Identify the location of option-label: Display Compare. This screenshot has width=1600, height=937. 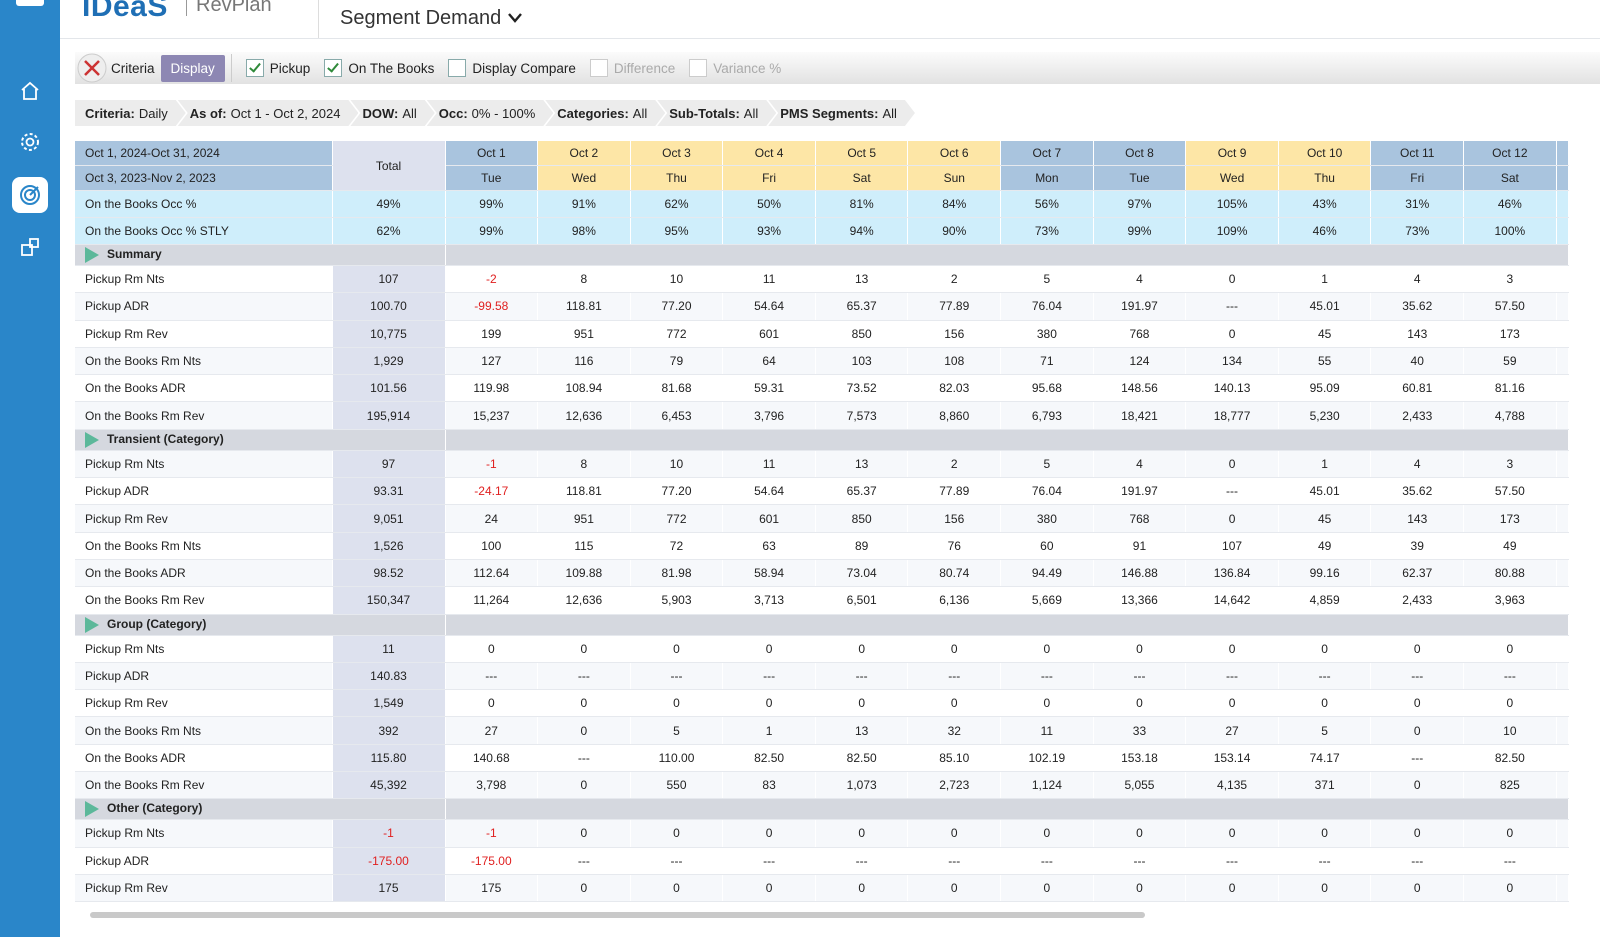
(524, 68).